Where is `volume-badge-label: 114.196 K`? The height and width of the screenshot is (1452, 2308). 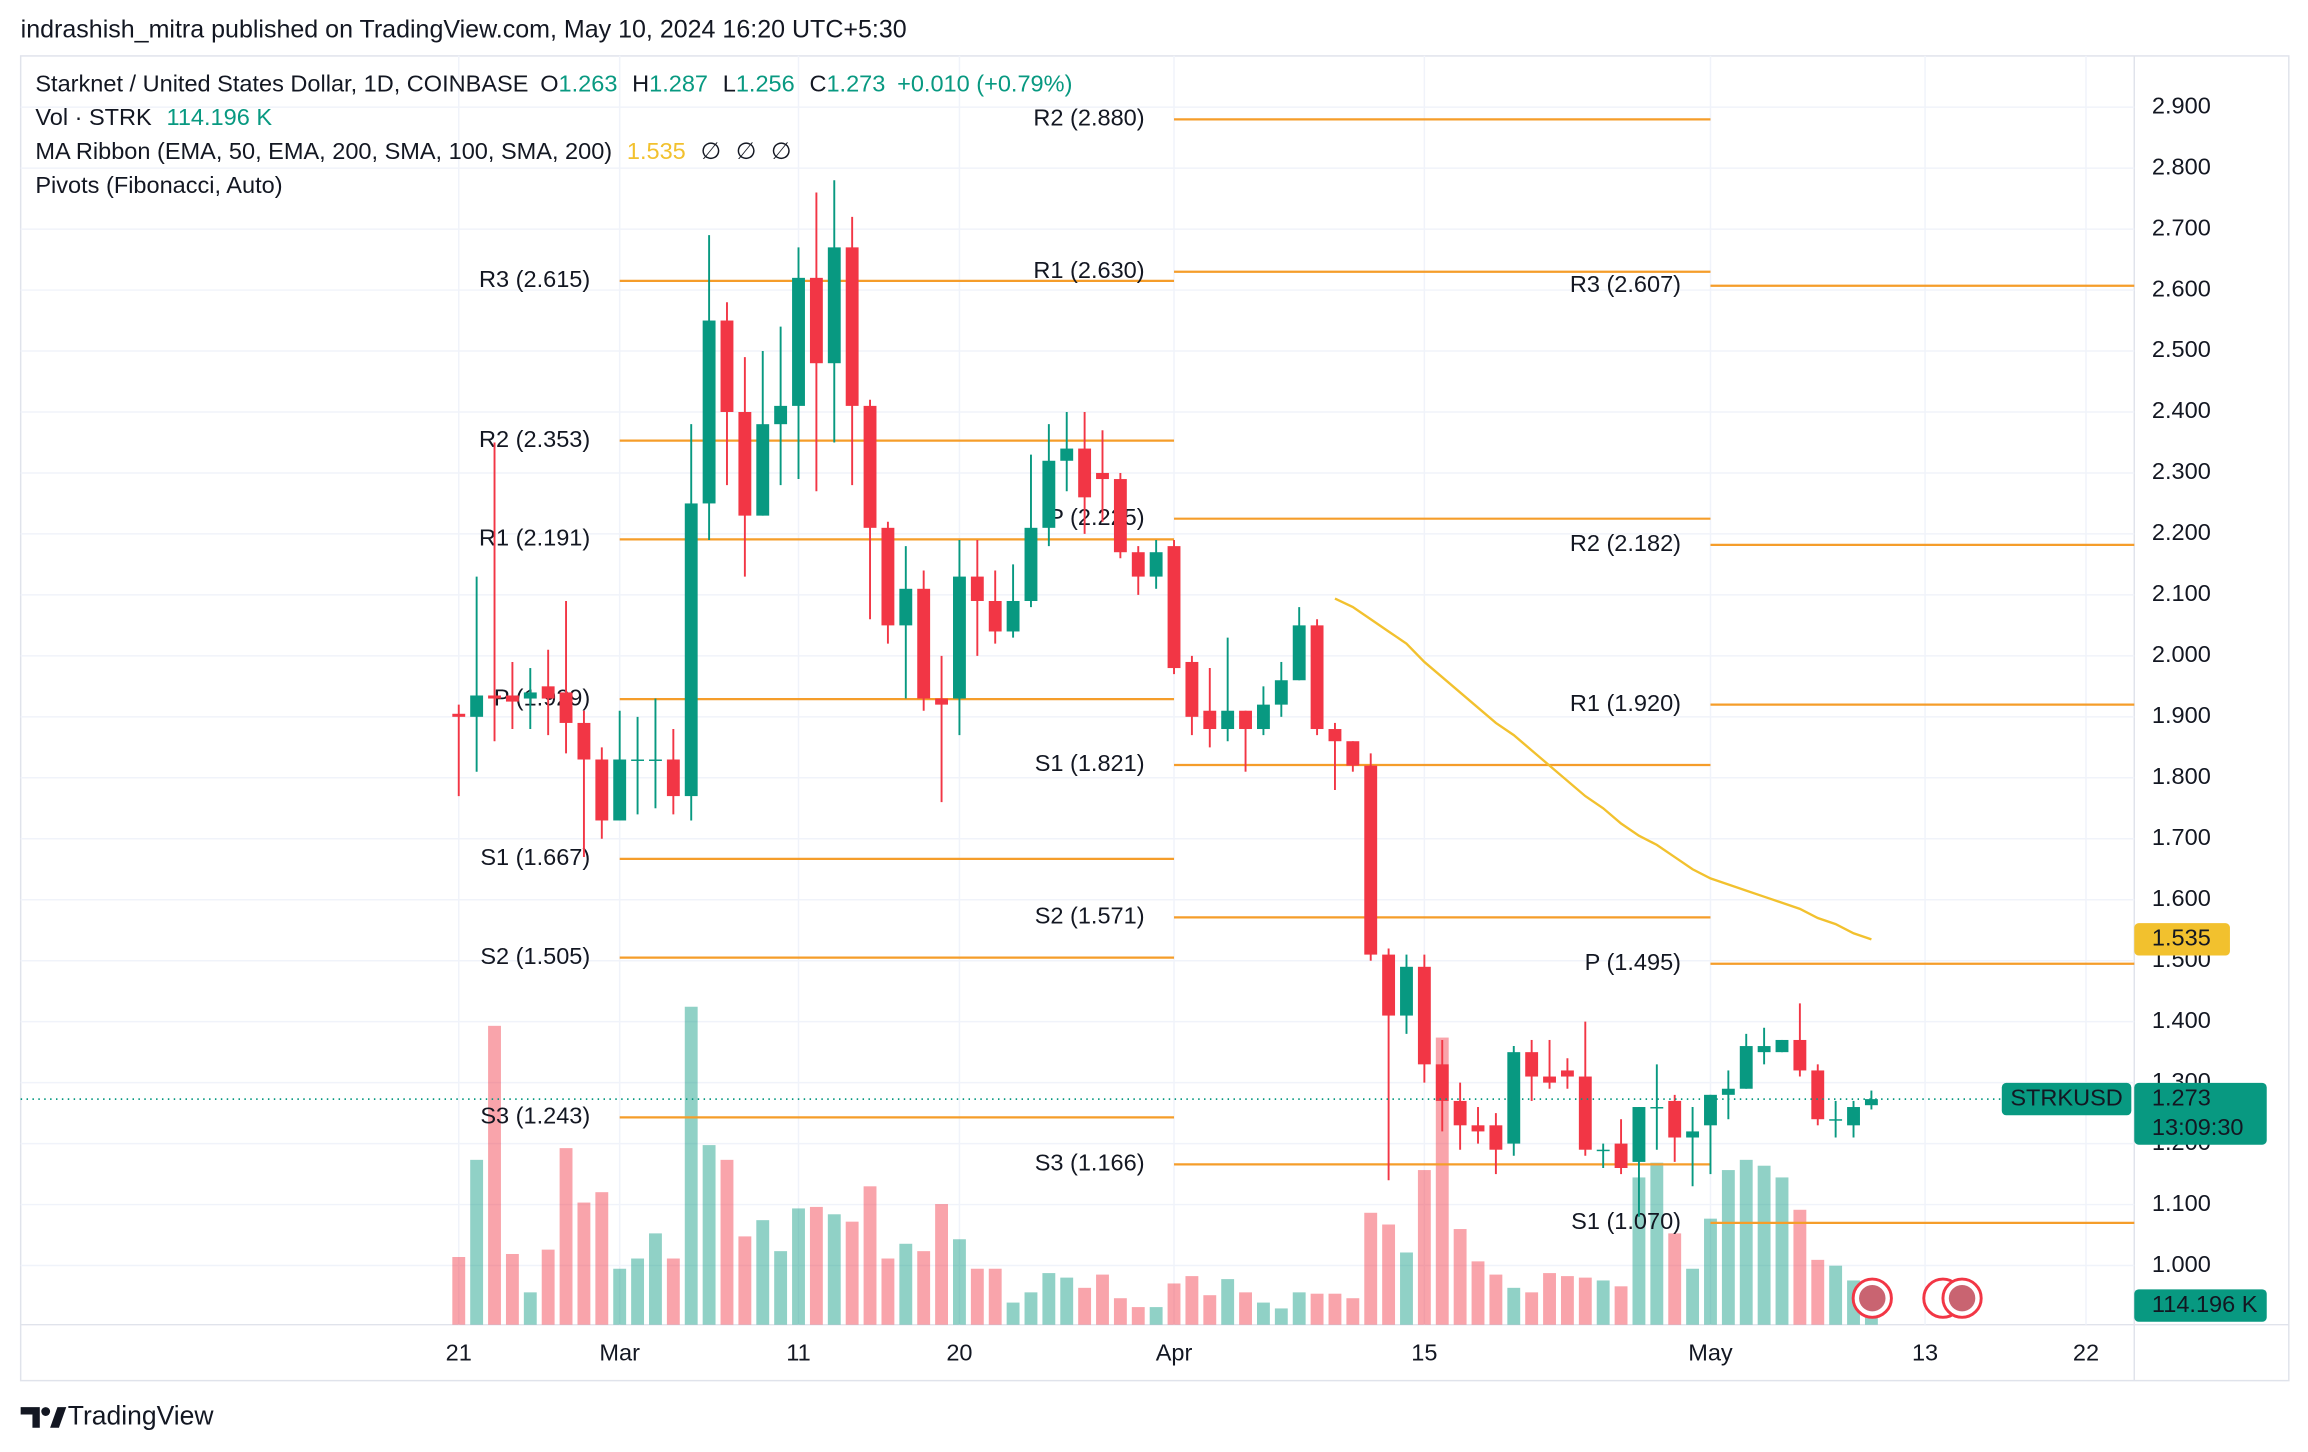
volume-badge-label: 114.196 K is located at coordinates (2205, 1304).